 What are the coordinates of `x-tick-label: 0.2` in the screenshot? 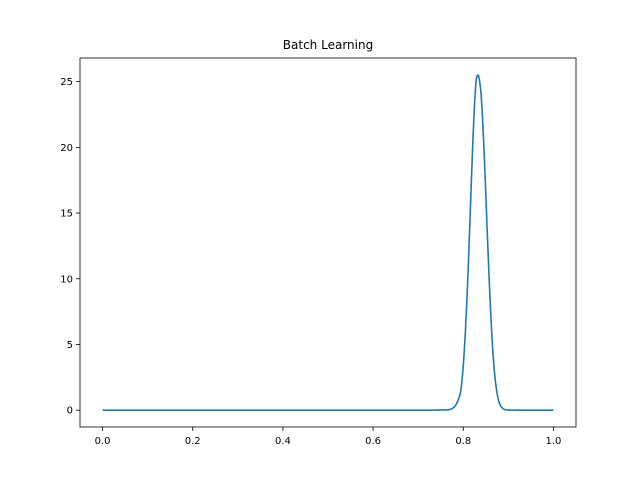 It's located at (193, 441).